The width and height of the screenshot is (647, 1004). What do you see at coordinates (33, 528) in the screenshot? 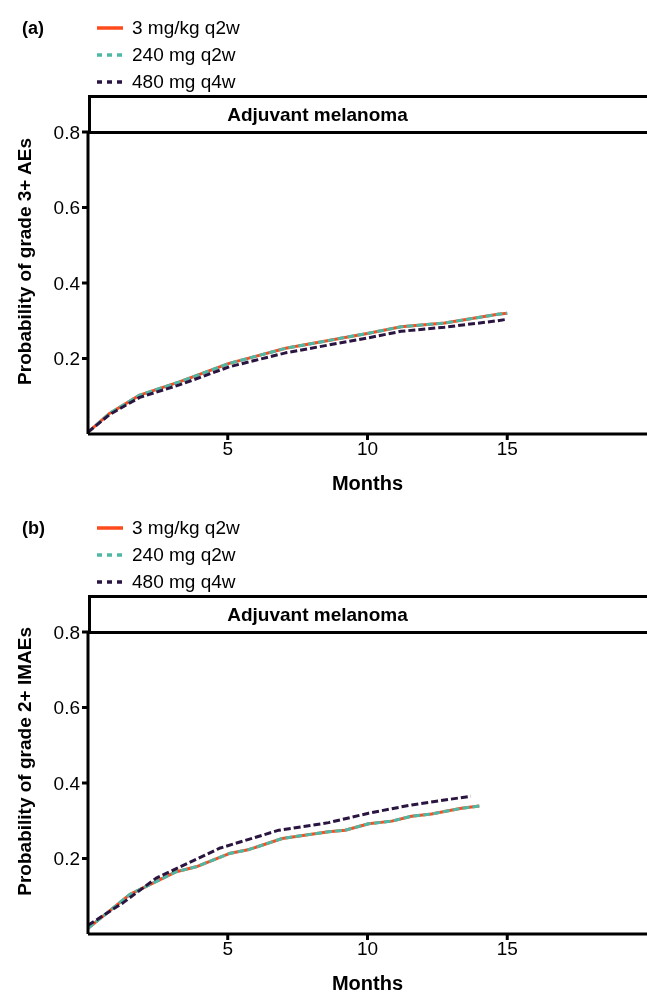
I see `text: (b)` at bounding box center [33, 528].